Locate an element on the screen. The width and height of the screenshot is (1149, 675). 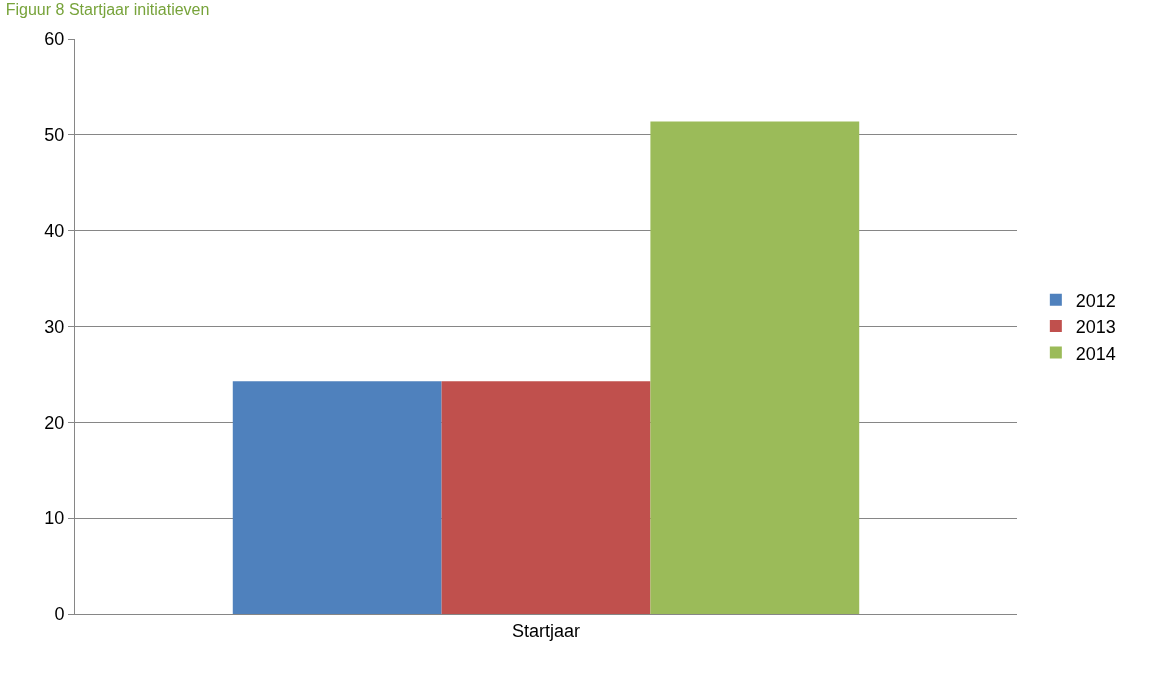
x-tick-label: Startjaar is located at coordinates (546, 630).